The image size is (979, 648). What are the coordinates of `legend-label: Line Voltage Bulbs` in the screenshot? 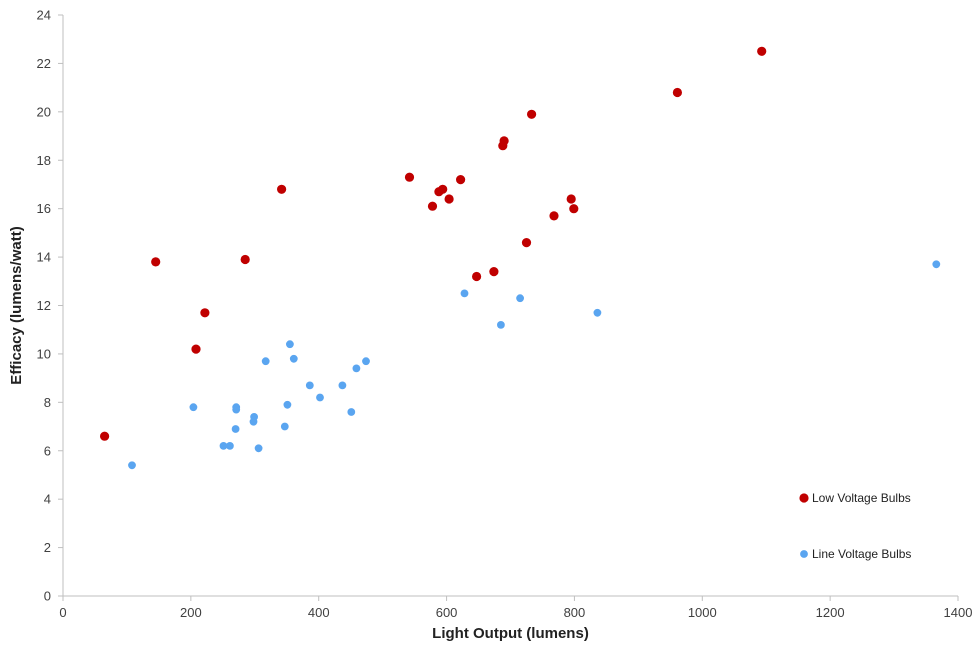 It's located at (861, 554).